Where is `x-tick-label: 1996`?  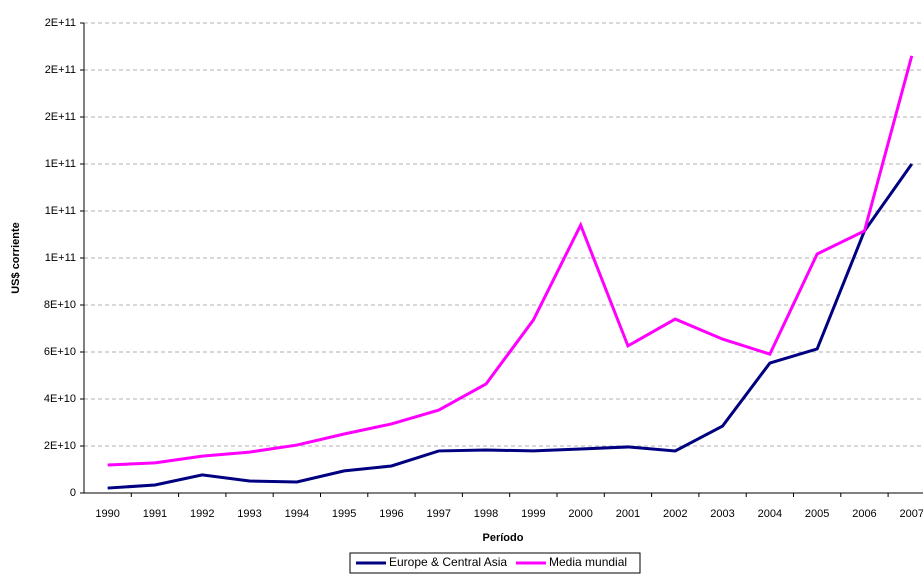 x-tick-label: 1996 is located at coordinates (391, 514).